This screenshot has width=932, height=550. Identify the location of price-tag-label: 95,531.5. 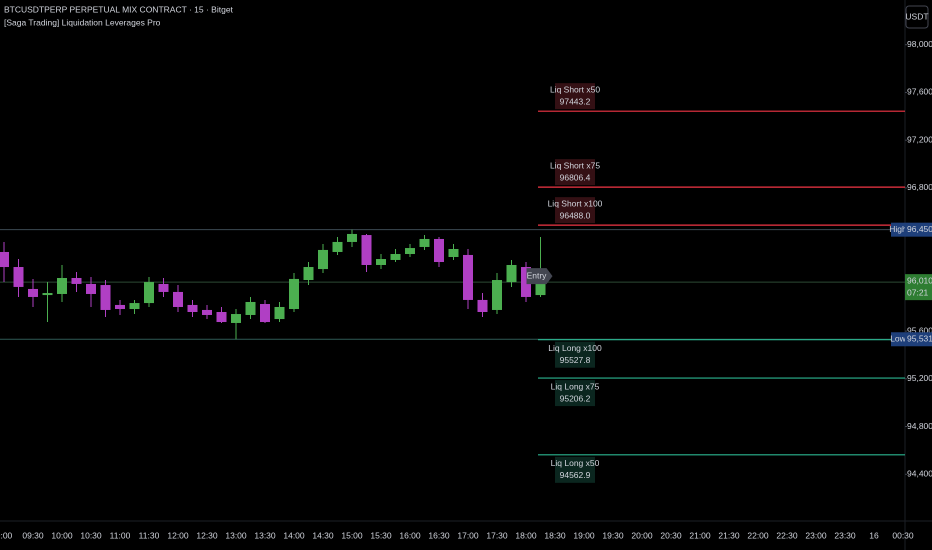
(919, 339).